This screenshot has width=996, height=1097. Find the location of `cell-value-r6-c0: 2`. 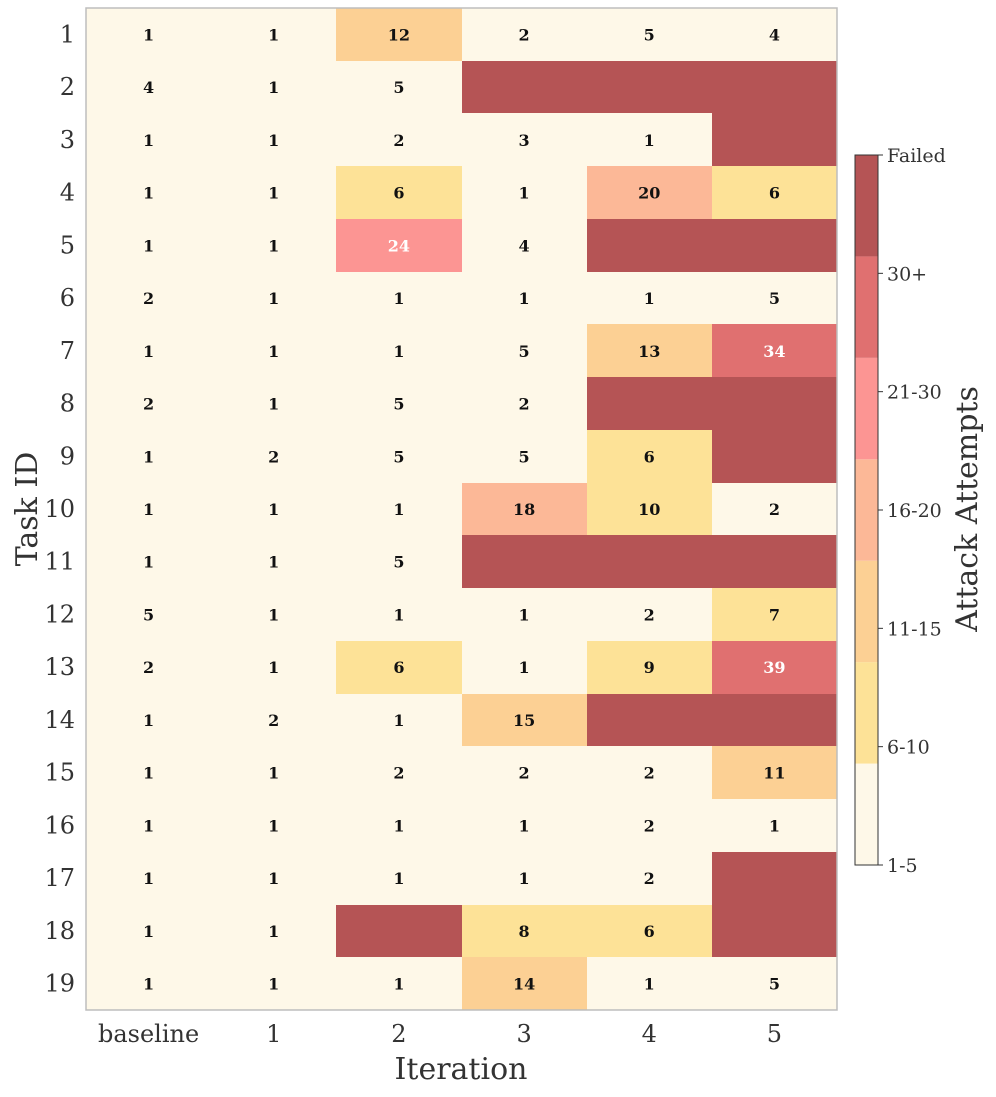

cell-value-r6-c0: 2 is located at coordinates (148, 298).